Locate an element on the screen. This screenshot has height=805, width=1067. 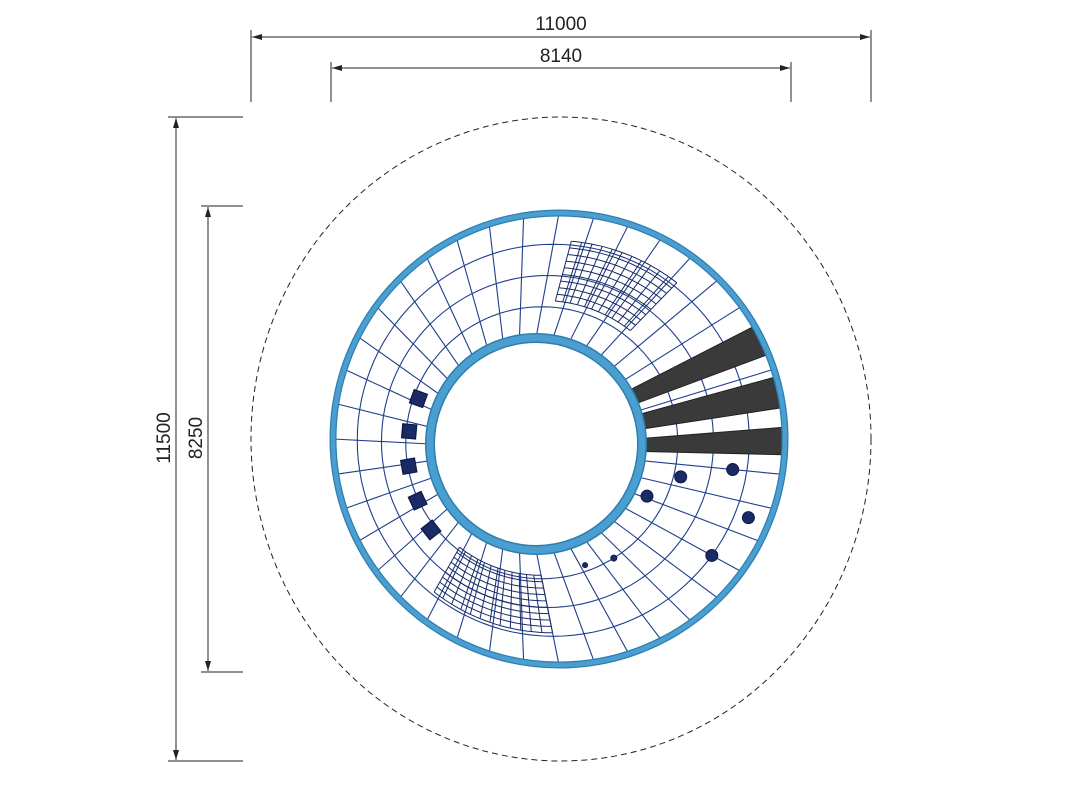
dimension-overall-height is located at coordinates (205, 439).